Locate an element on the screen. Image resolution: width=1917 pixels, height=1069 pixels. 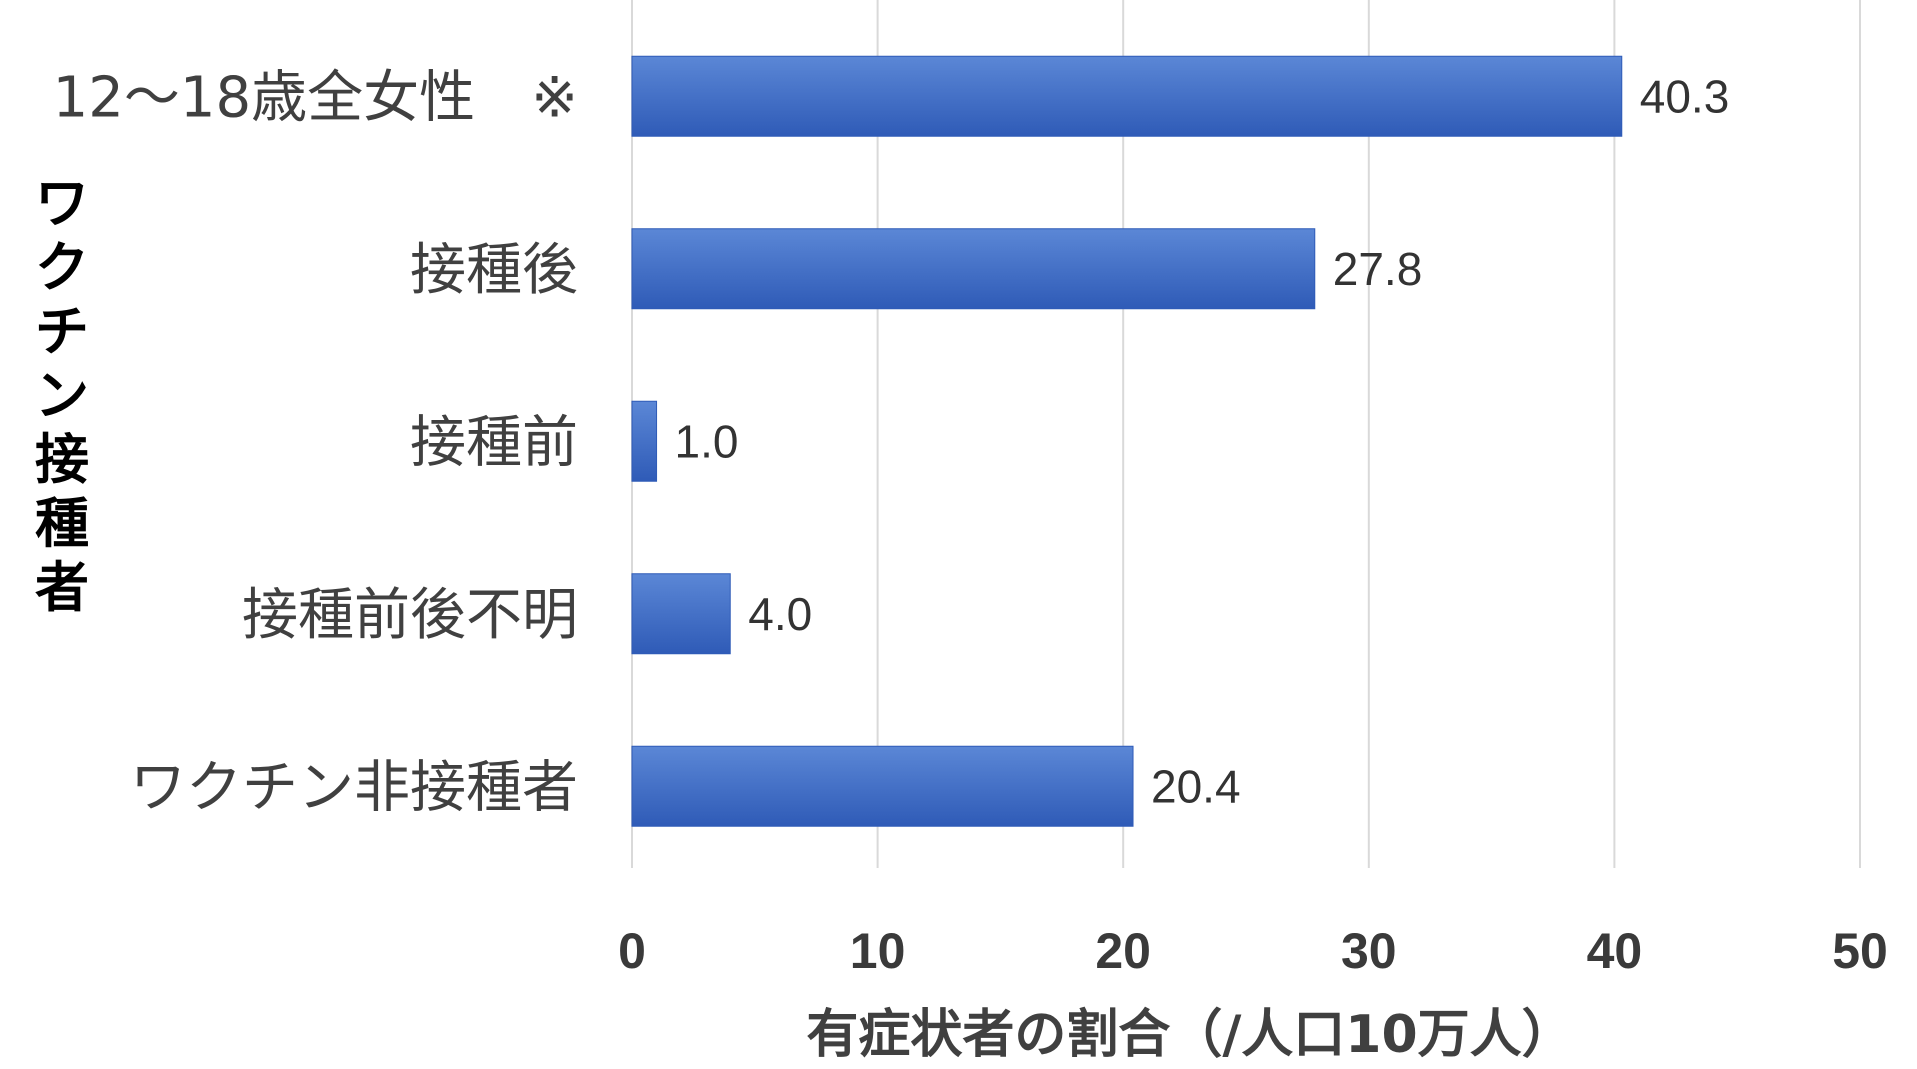
x-tick-label-0: 0 is located at coordinates (632, 951).